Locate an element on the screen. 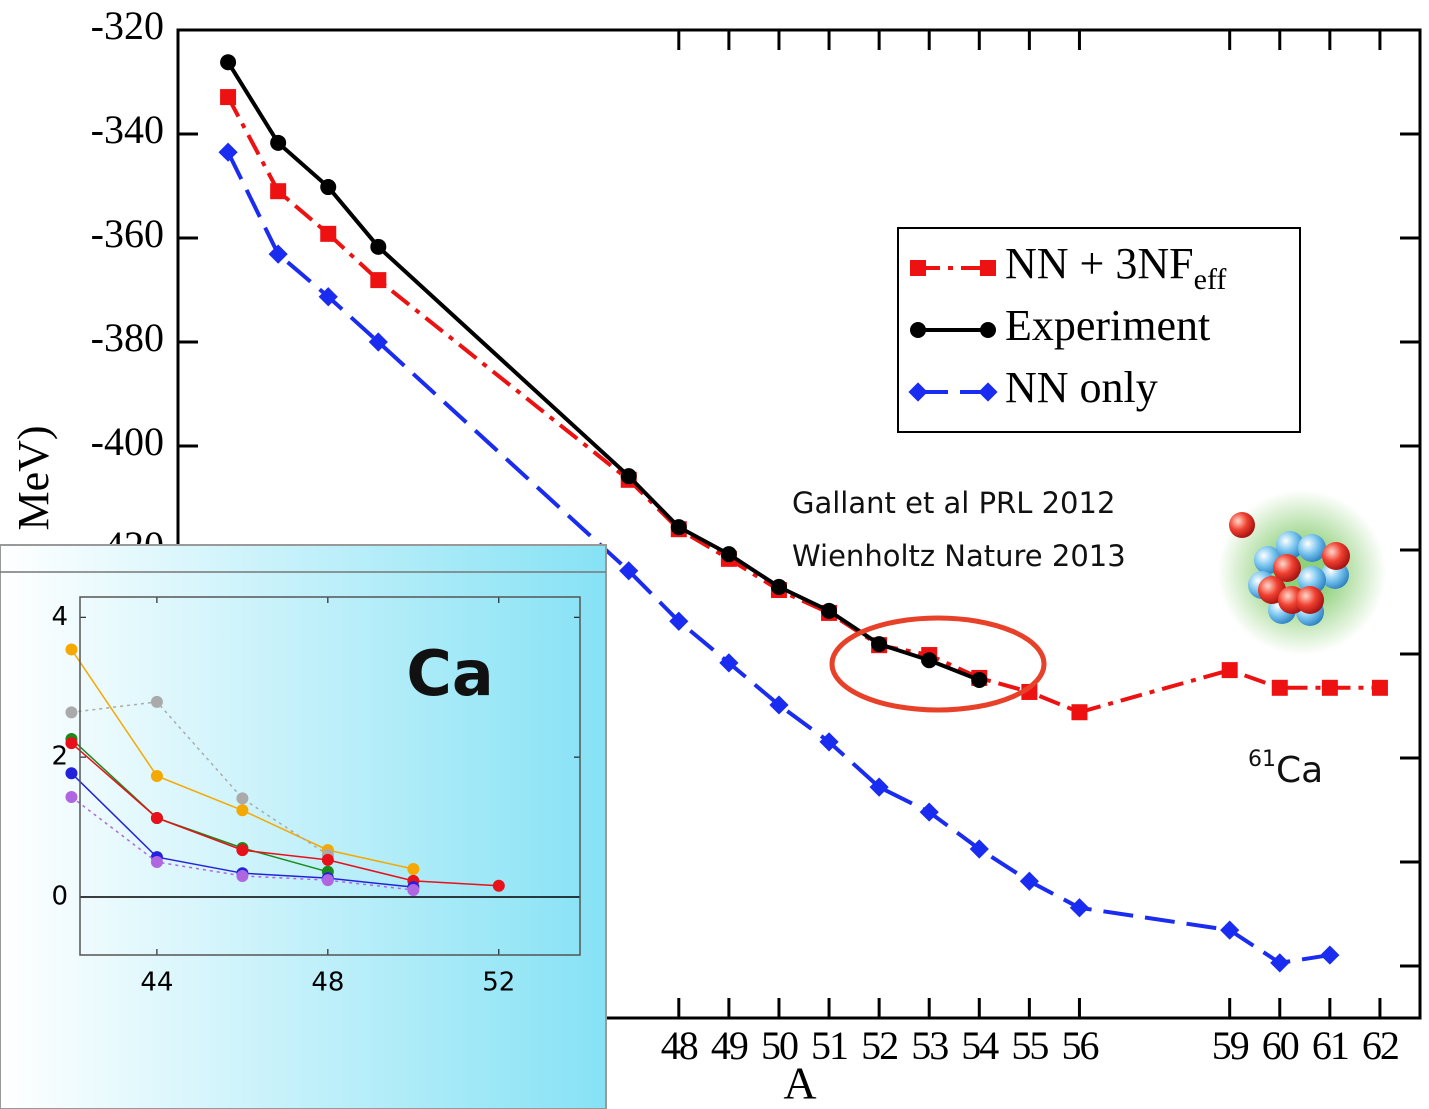 The width and height of the screenshot is (1429, 1109). legend-subscript: eff is located at coordinates (1210, 279).